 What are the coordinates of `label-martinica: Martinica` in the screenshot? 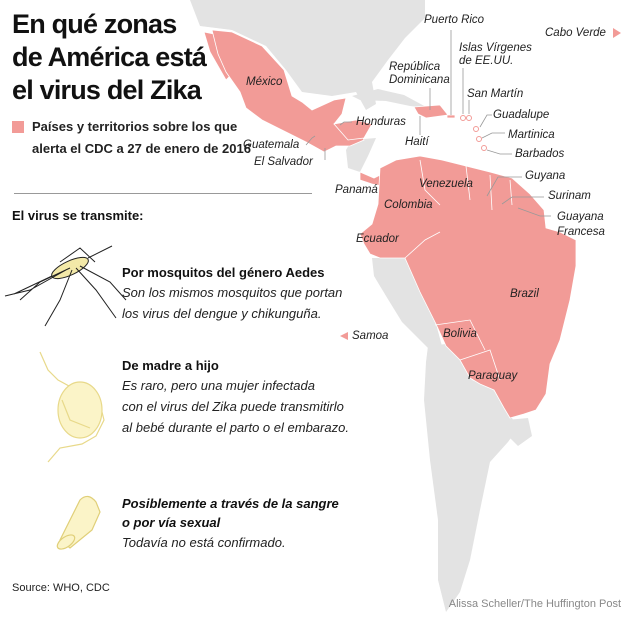 It's located at (531, 135).